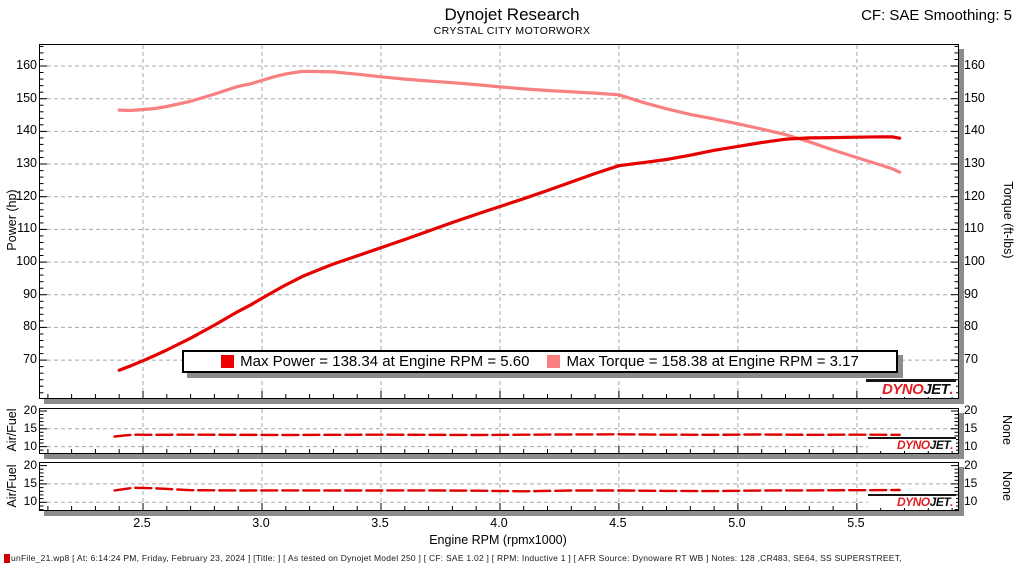 Image resolution: width=1024 pixels, height=576 pixels. What do you see at coordinates (261, 523) in the screenshot?
I see `rpm-tick-label: 3.0` at bounding box center [261, 523].